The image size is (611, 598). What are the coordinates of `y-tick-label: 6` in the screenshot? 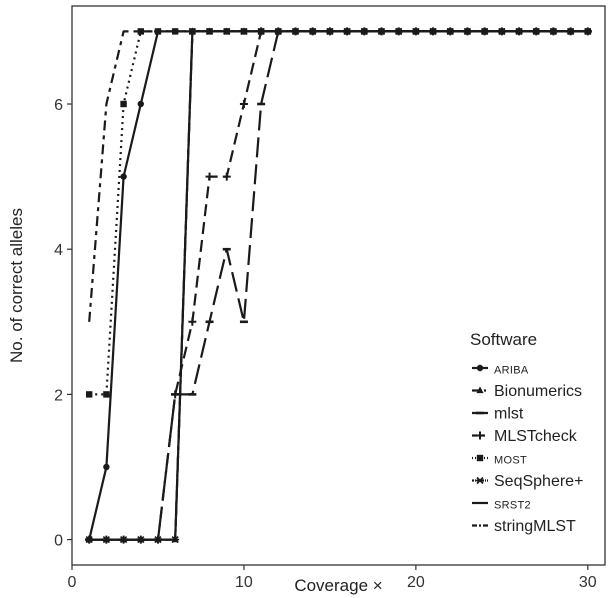 It's located at (58, 105).